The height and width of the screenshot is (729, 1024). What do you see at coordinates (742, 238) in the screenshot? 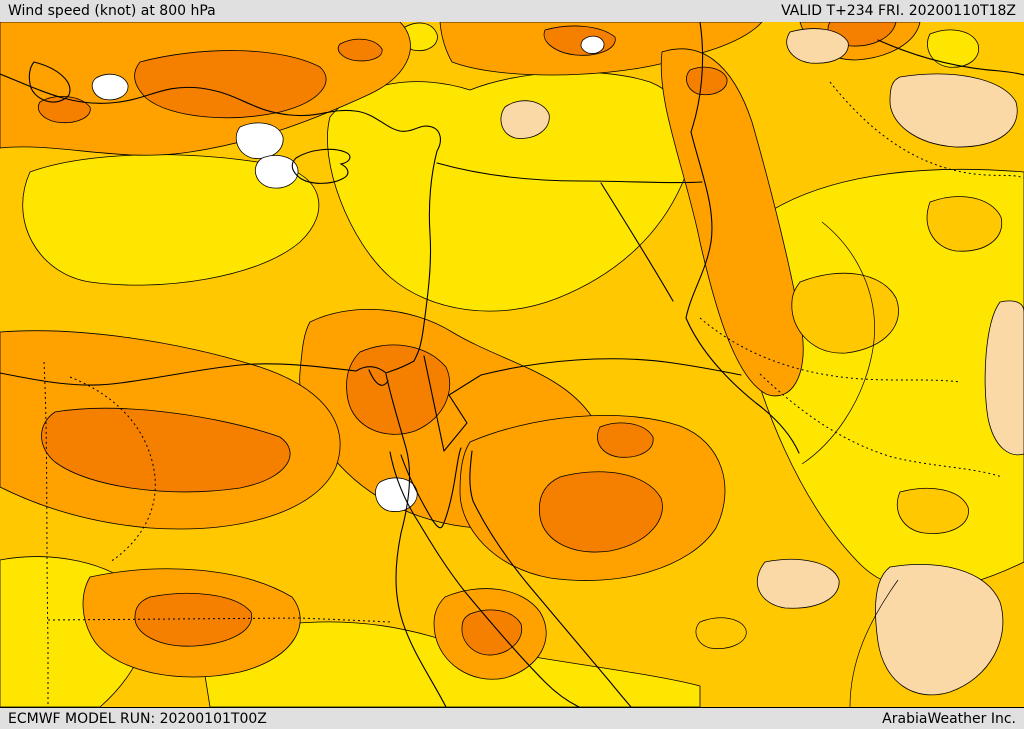
I see `border-iran` at bounding box center [742, 238].